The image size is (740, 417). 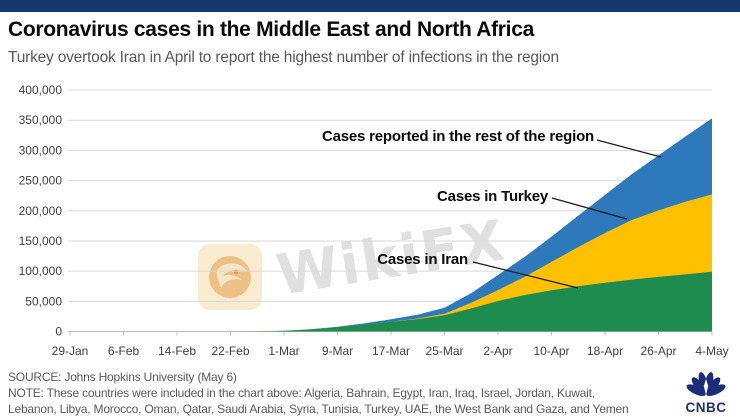 I want to click on x-axis-tick-label: 1-Mar, so click(x=283, y=351).